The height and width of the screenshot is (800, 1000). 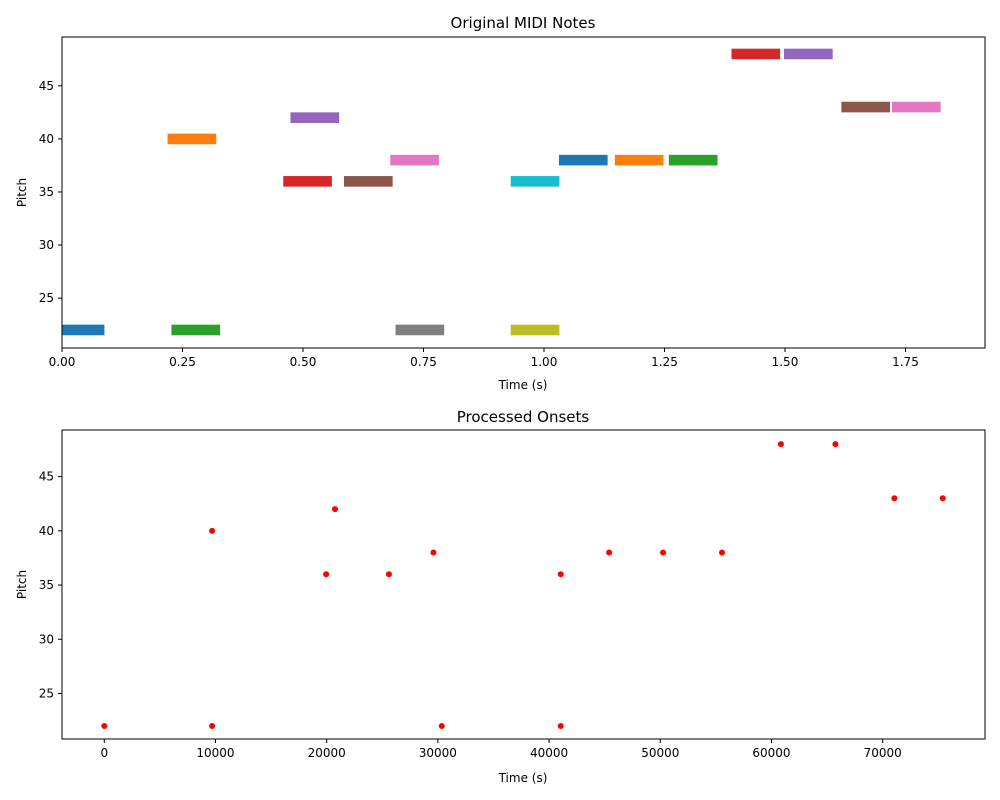 What do you see at coordinates (104, 753) in the screenshot?
I see `x-tick-label: 0` at bounding box center [104, 753].